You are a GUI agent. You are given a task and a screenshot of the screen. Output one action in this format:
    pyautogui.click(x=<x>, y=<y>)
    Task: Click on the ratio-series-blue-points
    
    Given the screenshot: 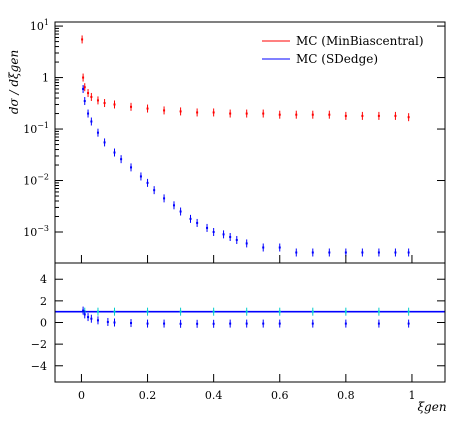 What is the action you would take?
    pyautogui.click(x=246, y=317)
    